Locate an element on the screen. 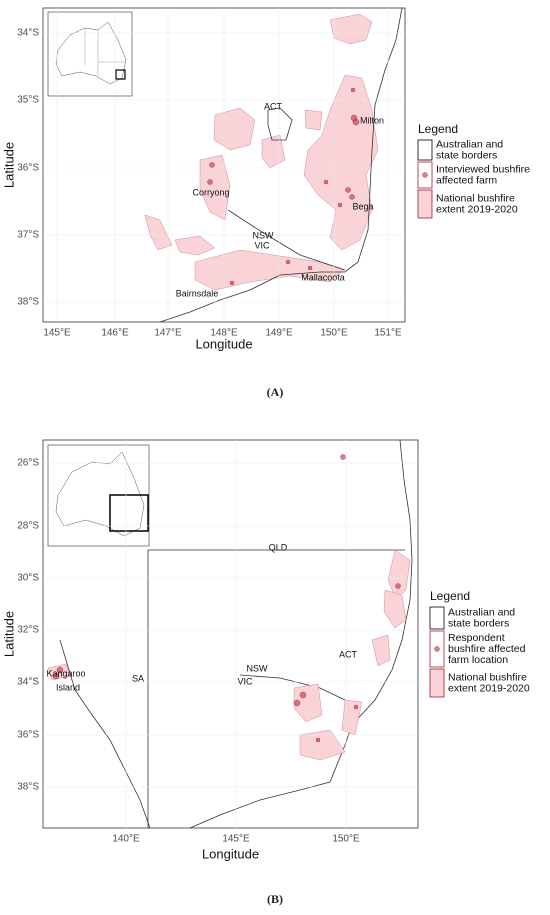 The image size is (550, 915). place-label: Milton is located at coordinates (372, 120).